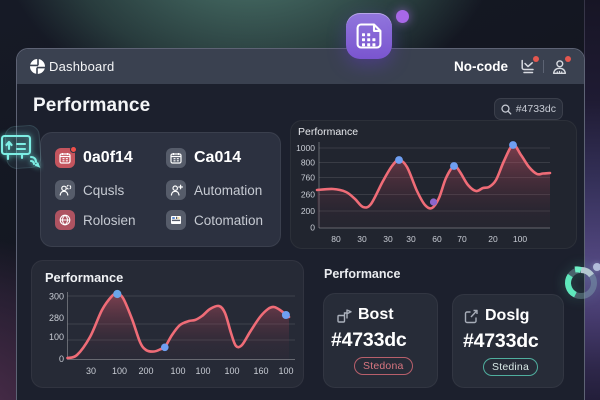 This screenshot has width=600, height=400. I want to click on svg-text: 60, so click(437, 239).